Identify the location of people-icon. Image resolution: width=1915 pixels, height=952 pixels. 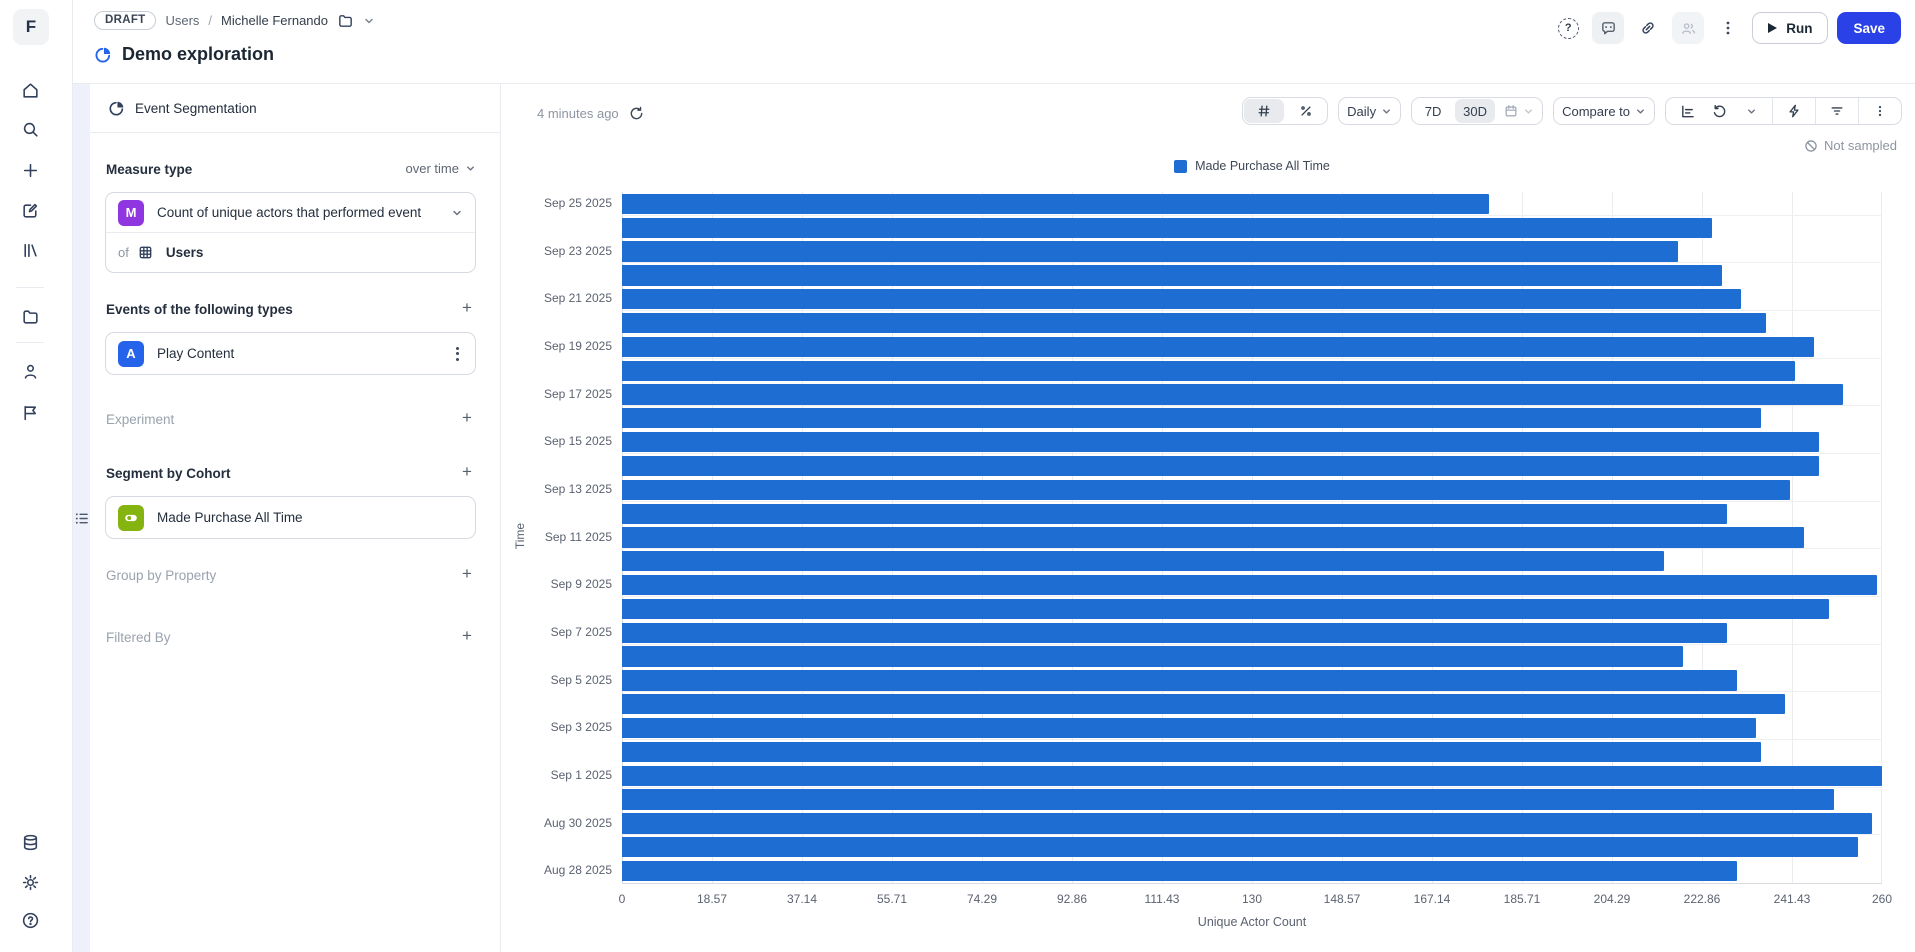
(1688, 28).